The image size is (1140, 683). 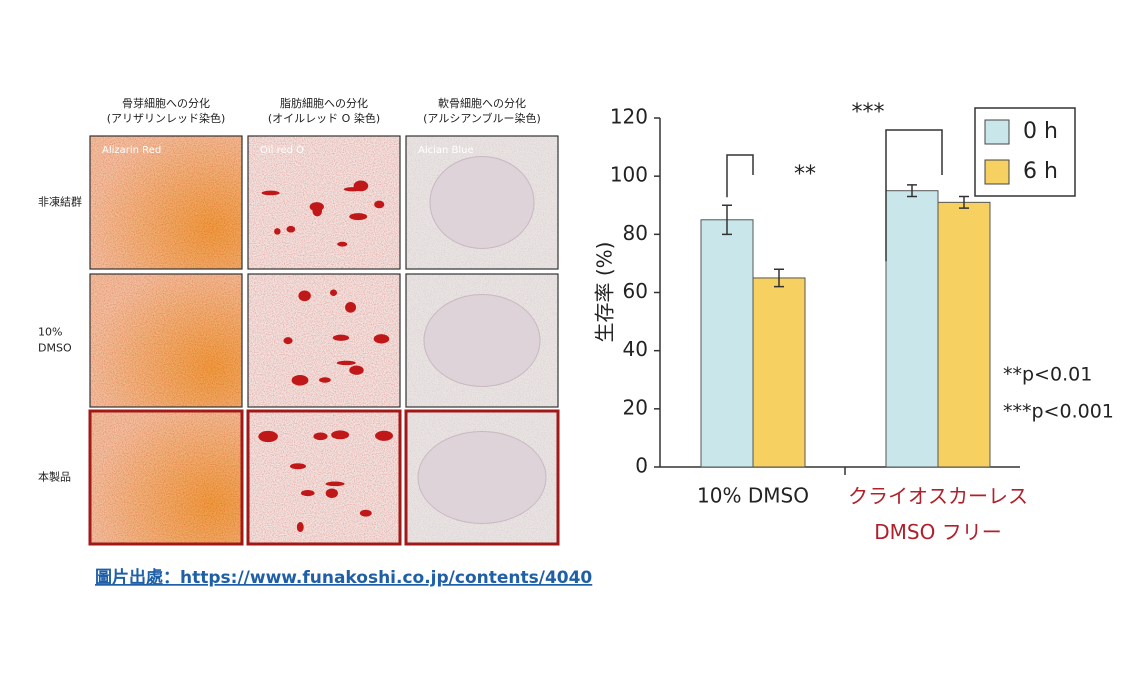 I want to click on significance-mark: ***, so click(x=868, y=112).